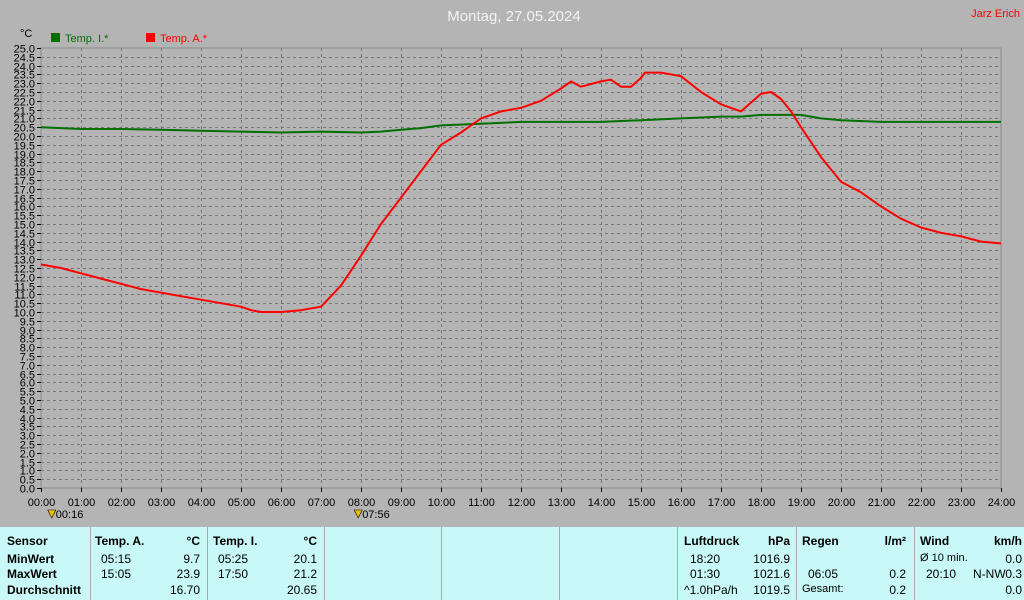  I want to click on pressure-header: Luftdruck, so click(712, 541).